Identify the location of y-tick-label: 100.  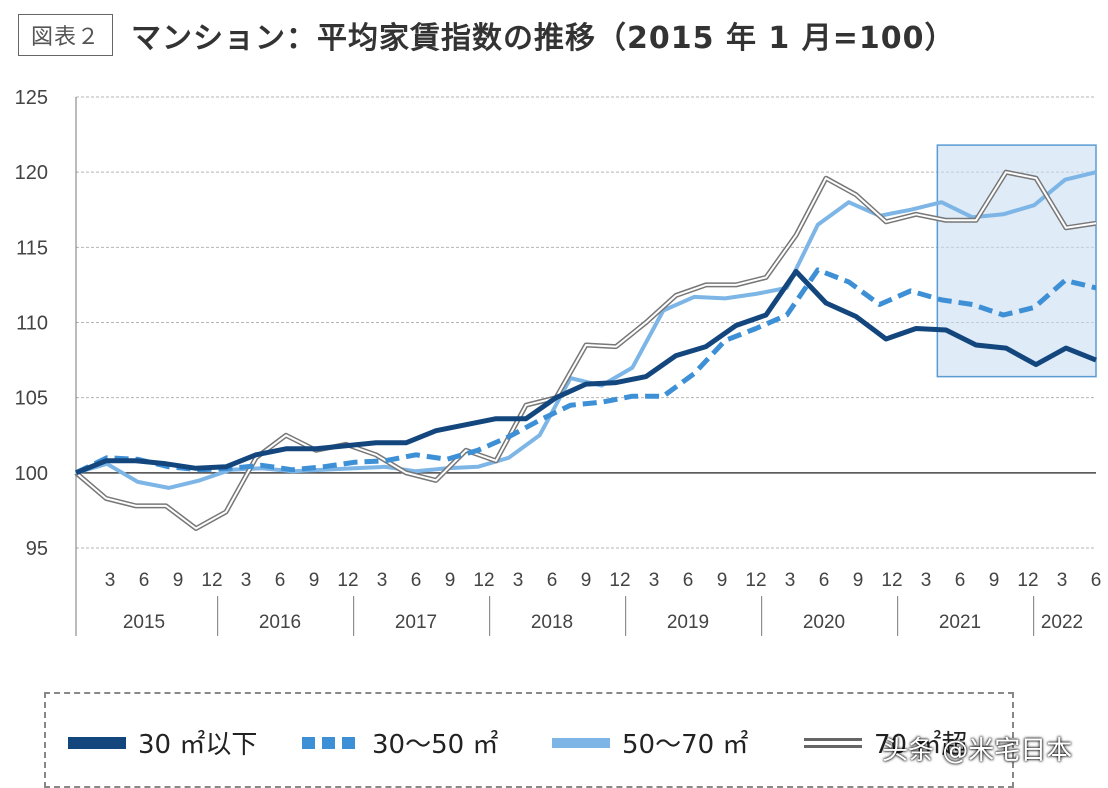
(31, 474).